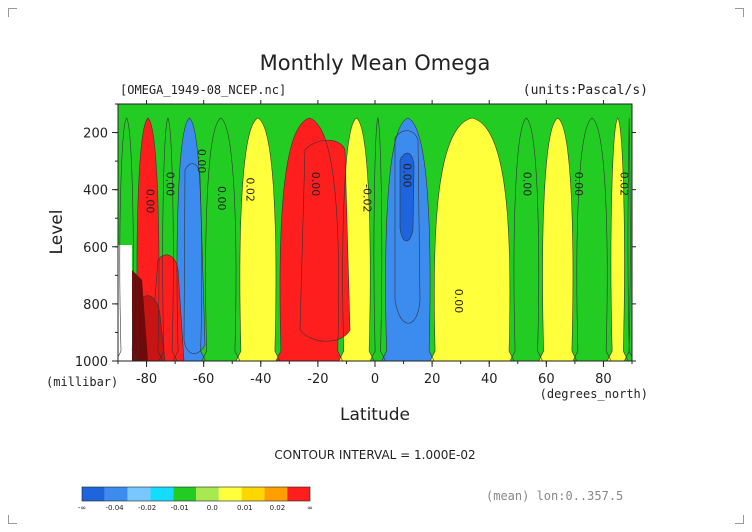 This screenshot has width=752, height=532. What do you see at coordinates (180, 508) in the screenshot?
I see `legend-label: -0.01` at bounding box center [180, 508].